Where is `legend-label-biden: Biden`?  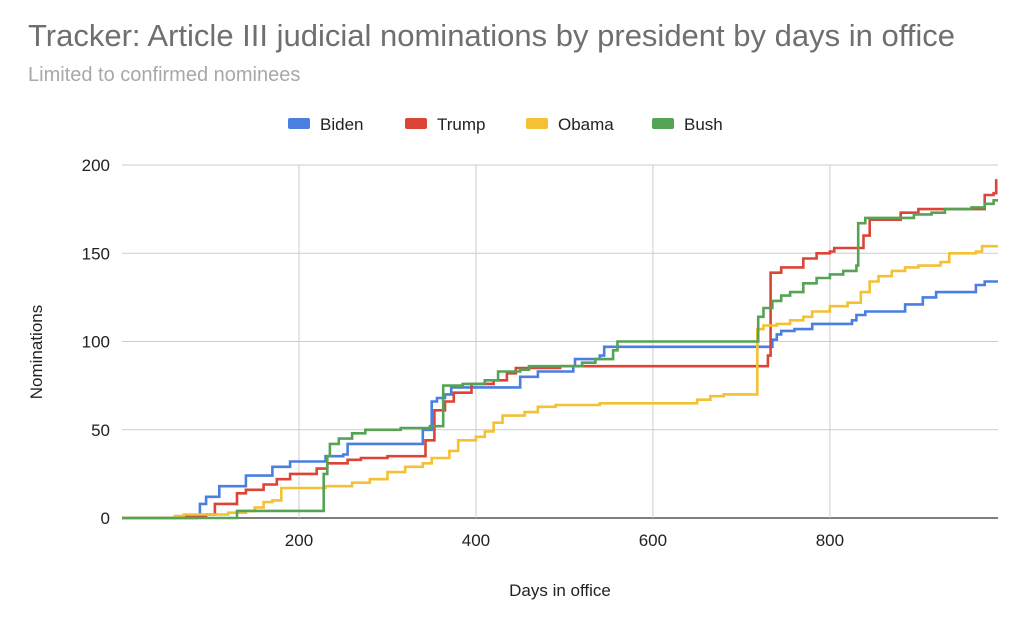 legend-label-biden: Biden is located at coordinates (341, 124).